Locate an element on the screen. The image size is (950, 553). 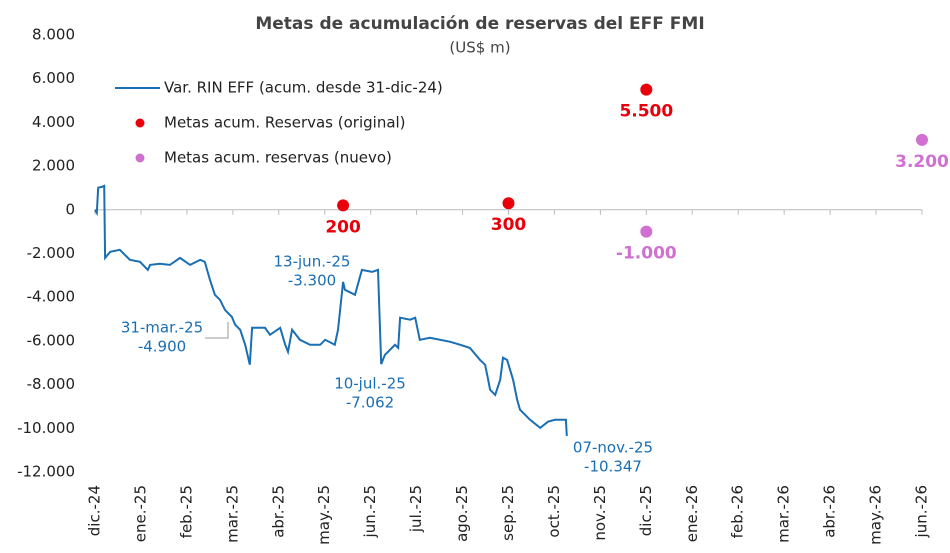
x-tick-label: sep.-25 is located at coordinates (508, 513).